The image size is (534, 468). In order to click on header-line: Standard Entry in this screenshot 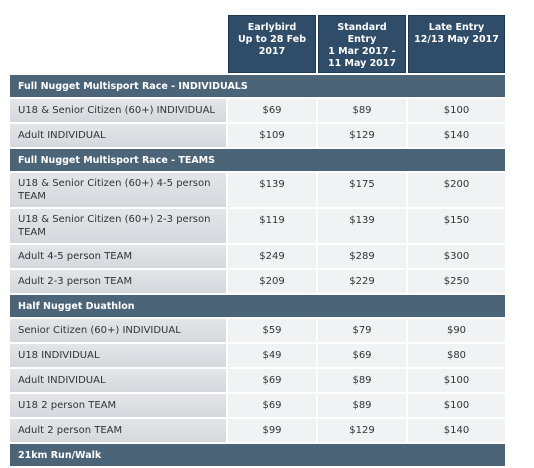, I will do `click(362, 33)`.